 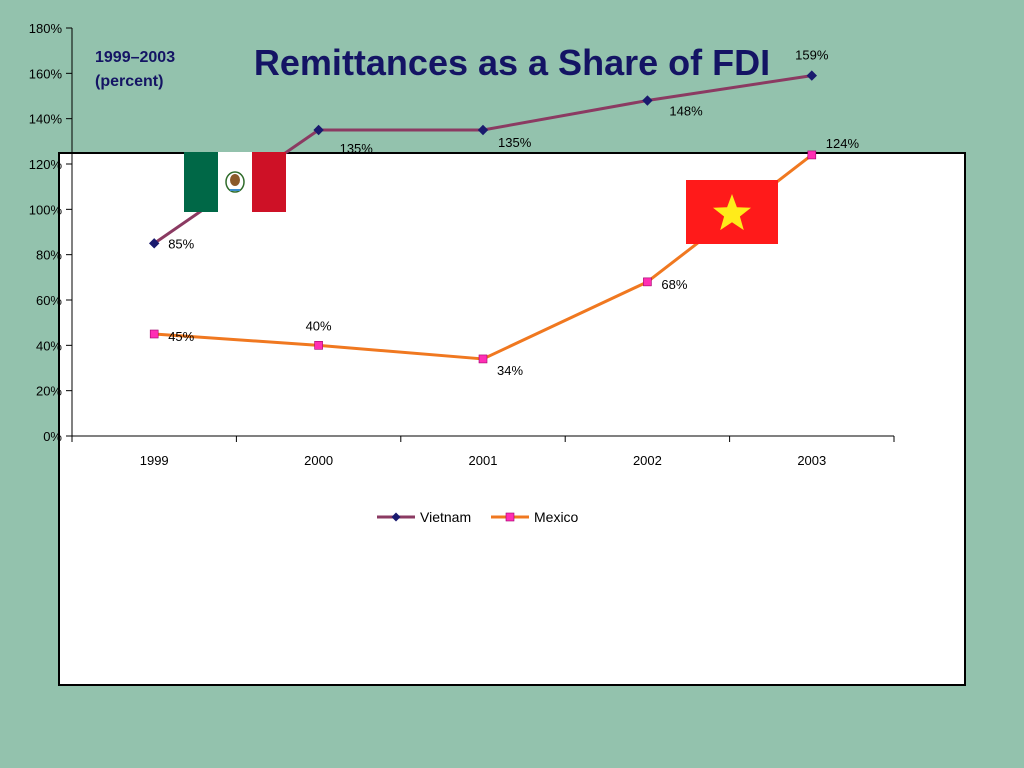 What do you see at coordinates (46, 28) in the screenshot?
I see `y-tick-label: 180%` at bounding box center [46, 28].